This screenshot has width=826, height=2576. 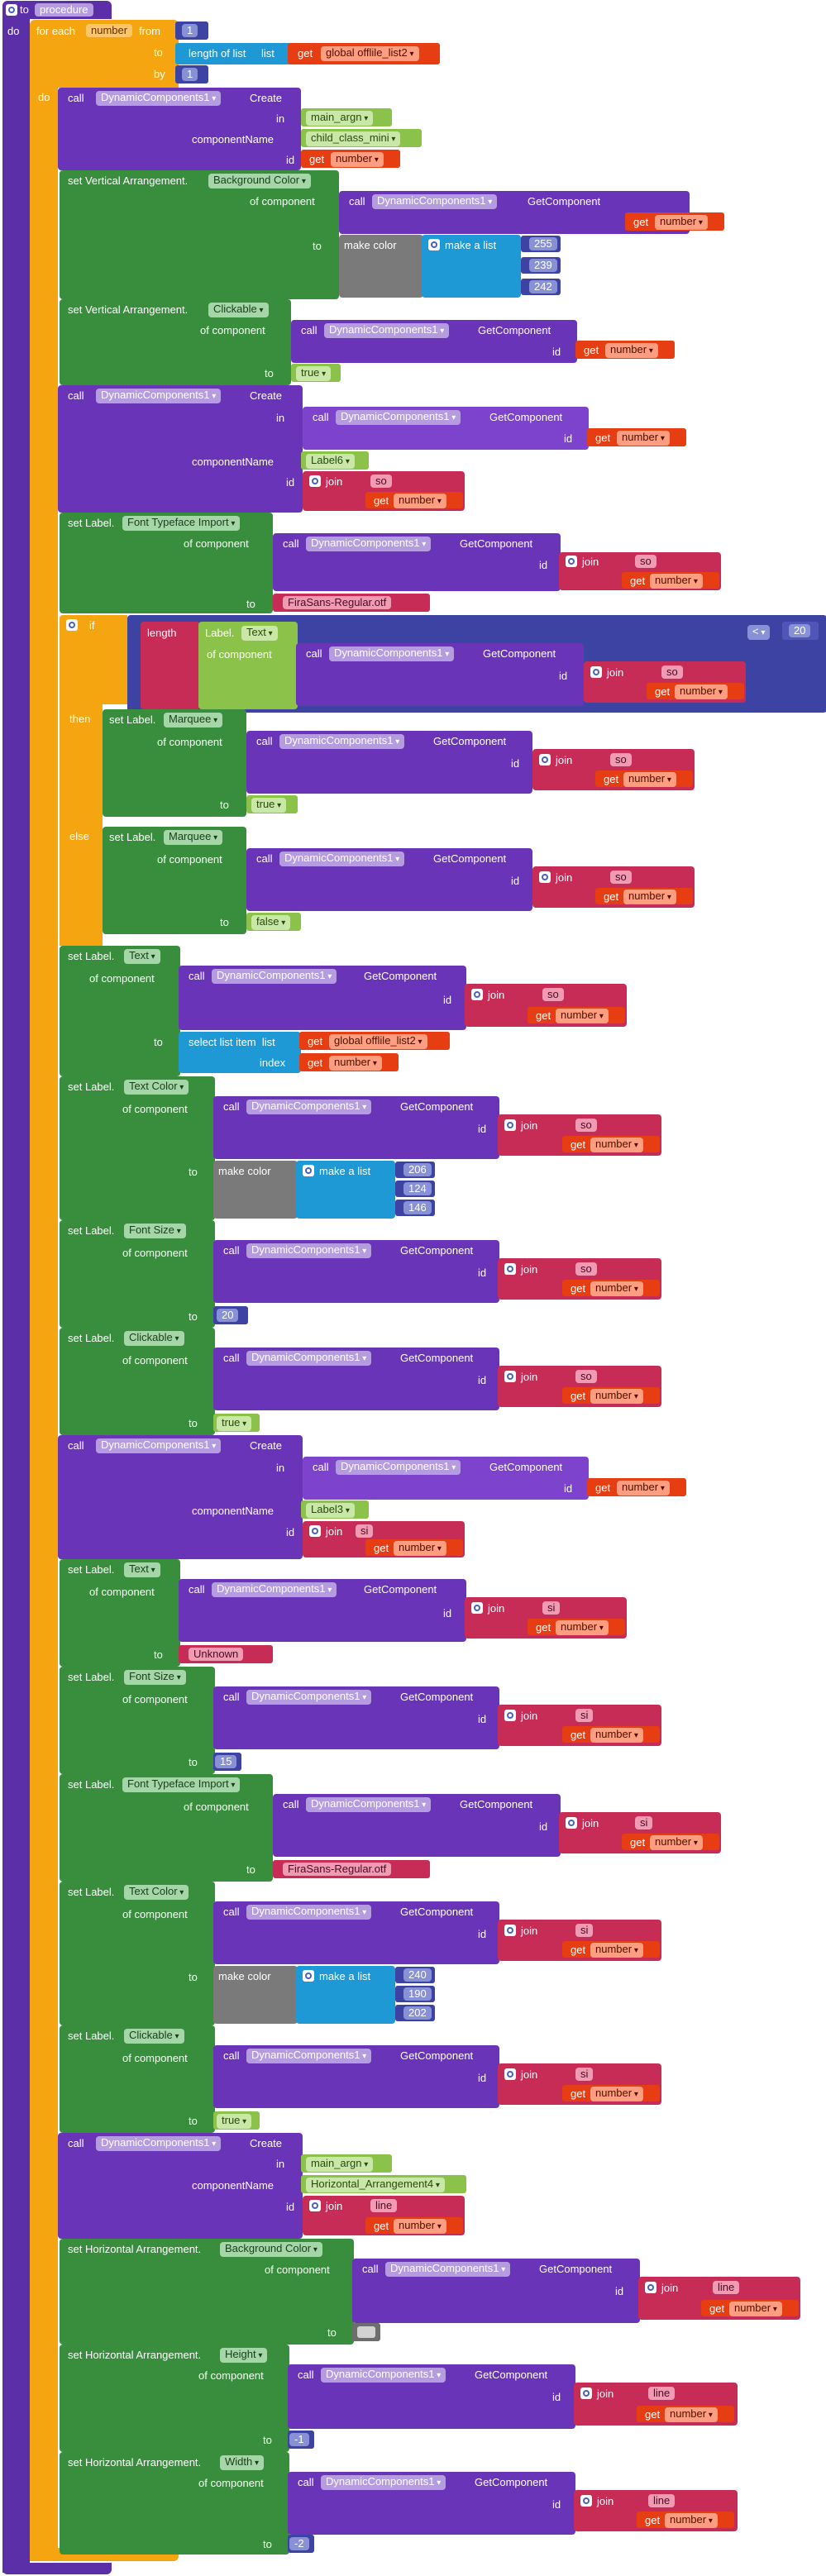 I want to click on by-number-field: 1, so click(x=190, y=74).